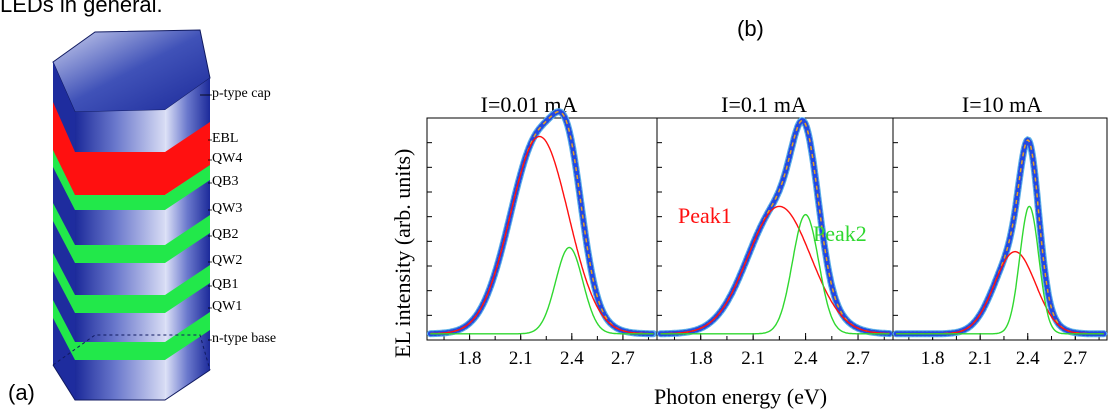 The image size is (1109, 414). What do you see at coordinates (131, 148) in the screenshot?
I see `layer-ebl` at bounding box center [131, 148].